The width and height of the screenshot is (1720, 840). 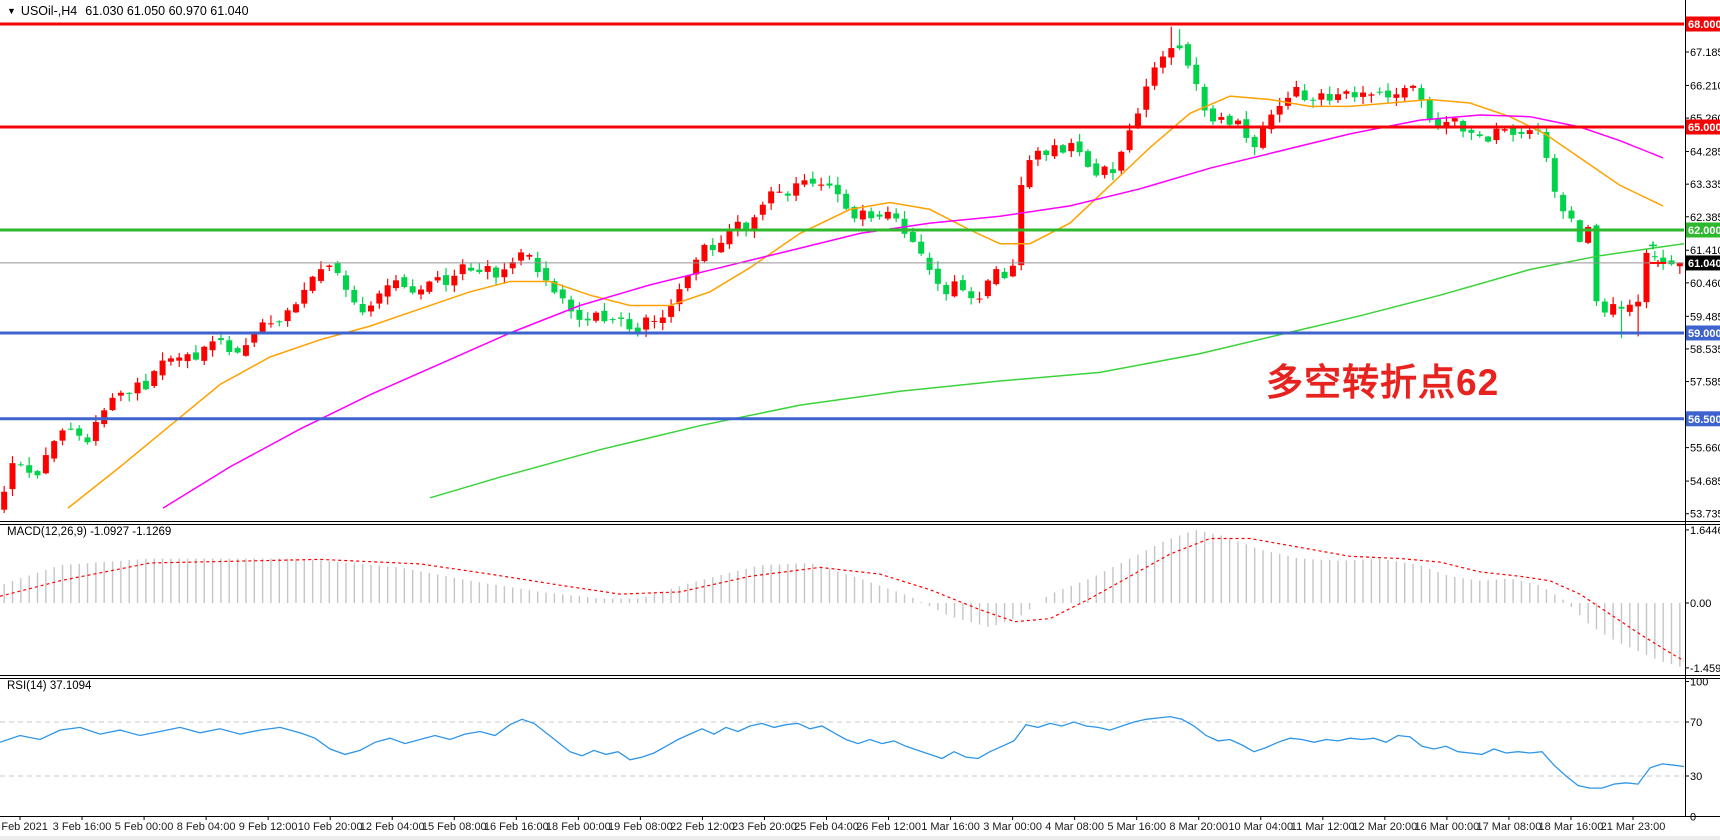 I want to click on time-label: 10 Feb 20:00, so click(x=330, y=827).